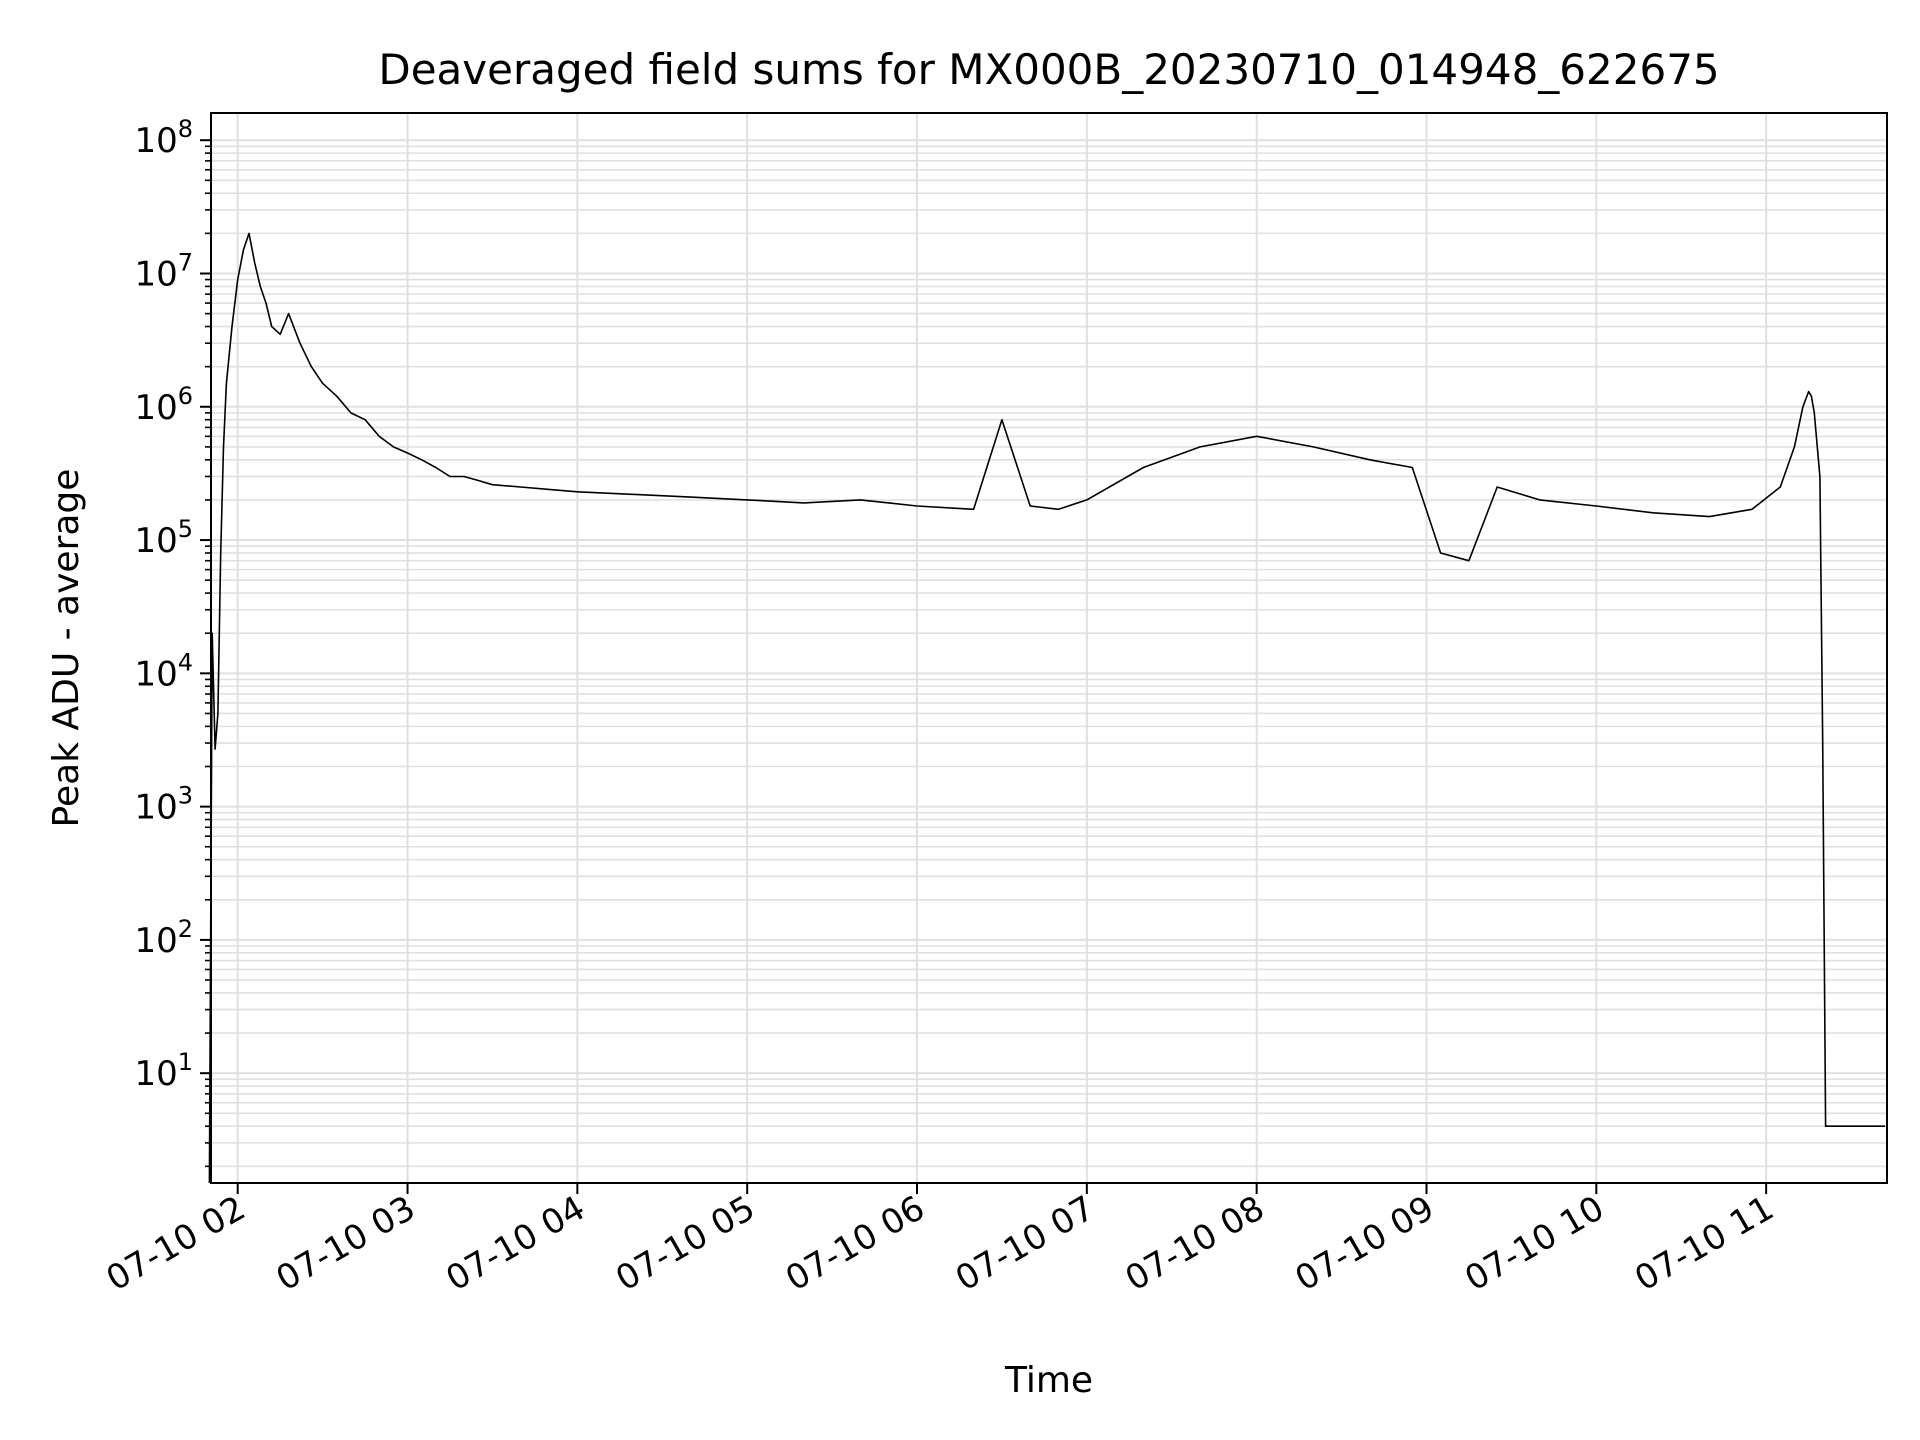 This screenshot has width=1920, height=1440. I want to click on y-tick-exponent: 5, so click(185, 529).